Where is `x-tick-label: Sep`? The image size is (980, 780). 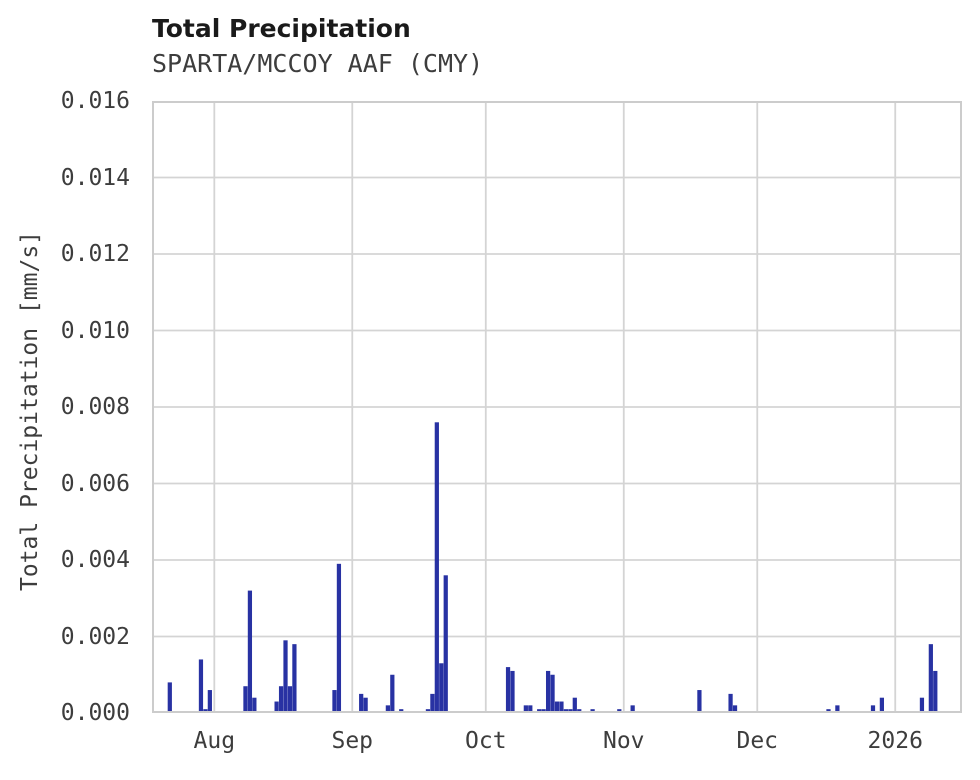 x-tick-label: Sep is located at coordinates (352, 741).